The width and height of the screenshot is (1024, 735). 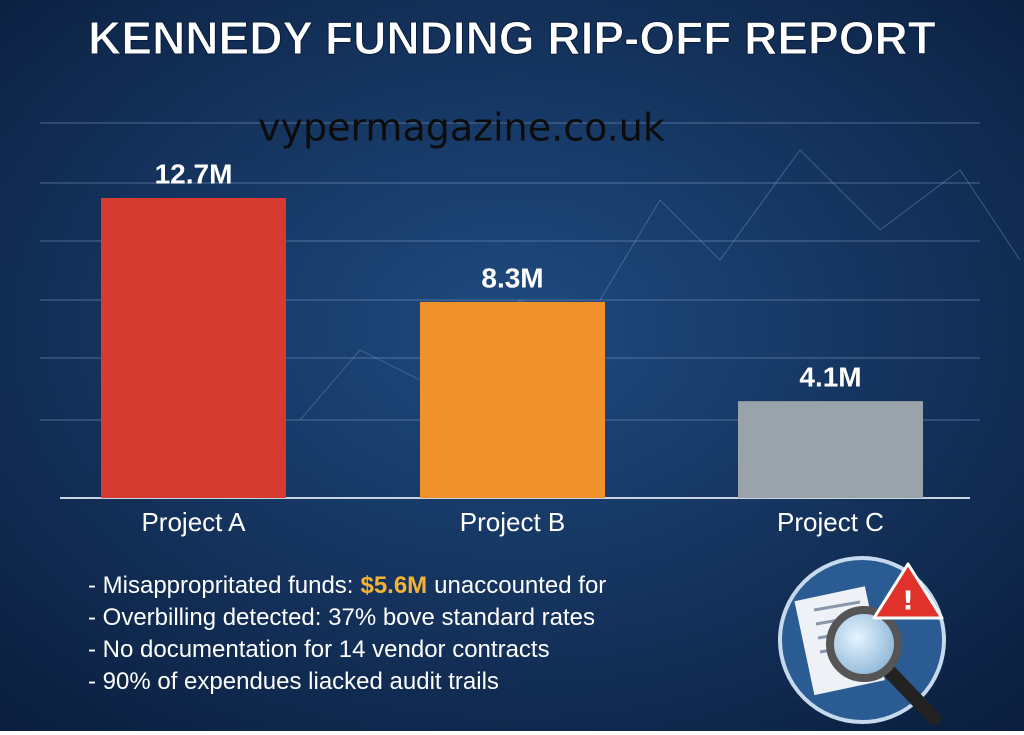 What do you see at coordinates (520, 585) in the screenshot?
I see `note-text: unaccounted for` at bounding box center [520, 585].